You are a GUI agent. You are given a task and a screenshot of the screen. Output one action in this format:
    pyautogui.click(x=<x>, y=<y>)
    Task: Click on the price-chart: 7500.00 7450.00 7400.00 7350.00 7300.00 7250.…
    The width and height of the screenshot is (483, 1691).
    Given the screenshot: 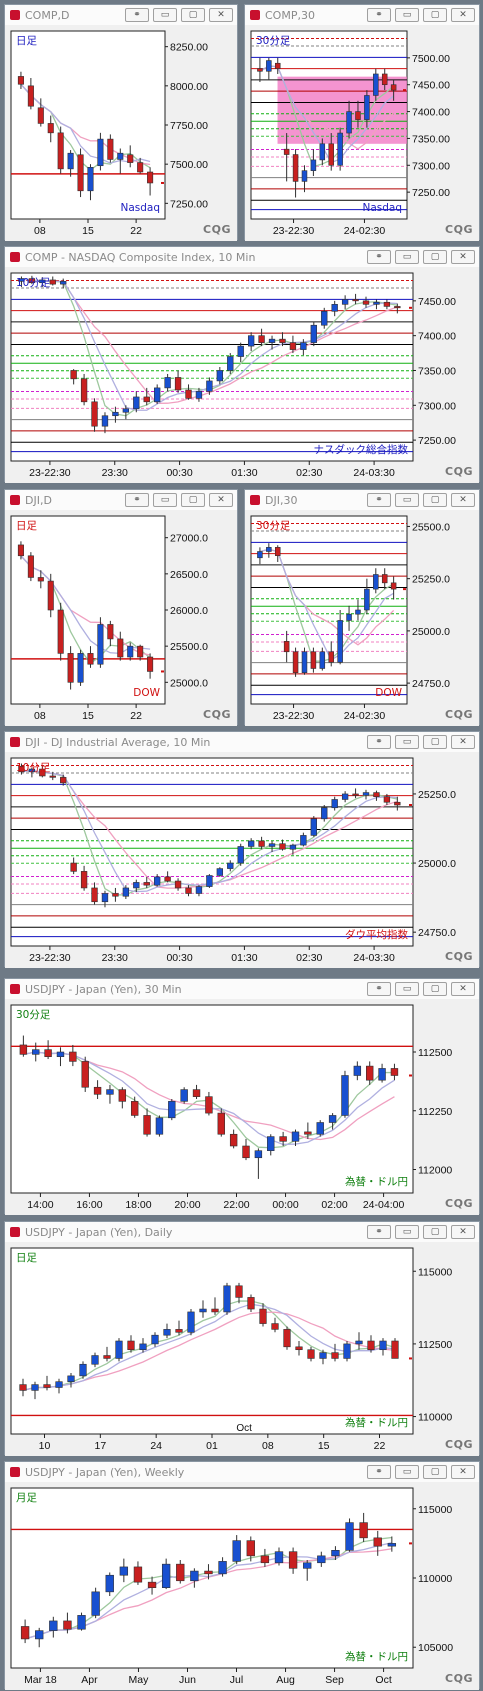 What is the action you would take?
    pyautogui.click(x=362, y=133)
    